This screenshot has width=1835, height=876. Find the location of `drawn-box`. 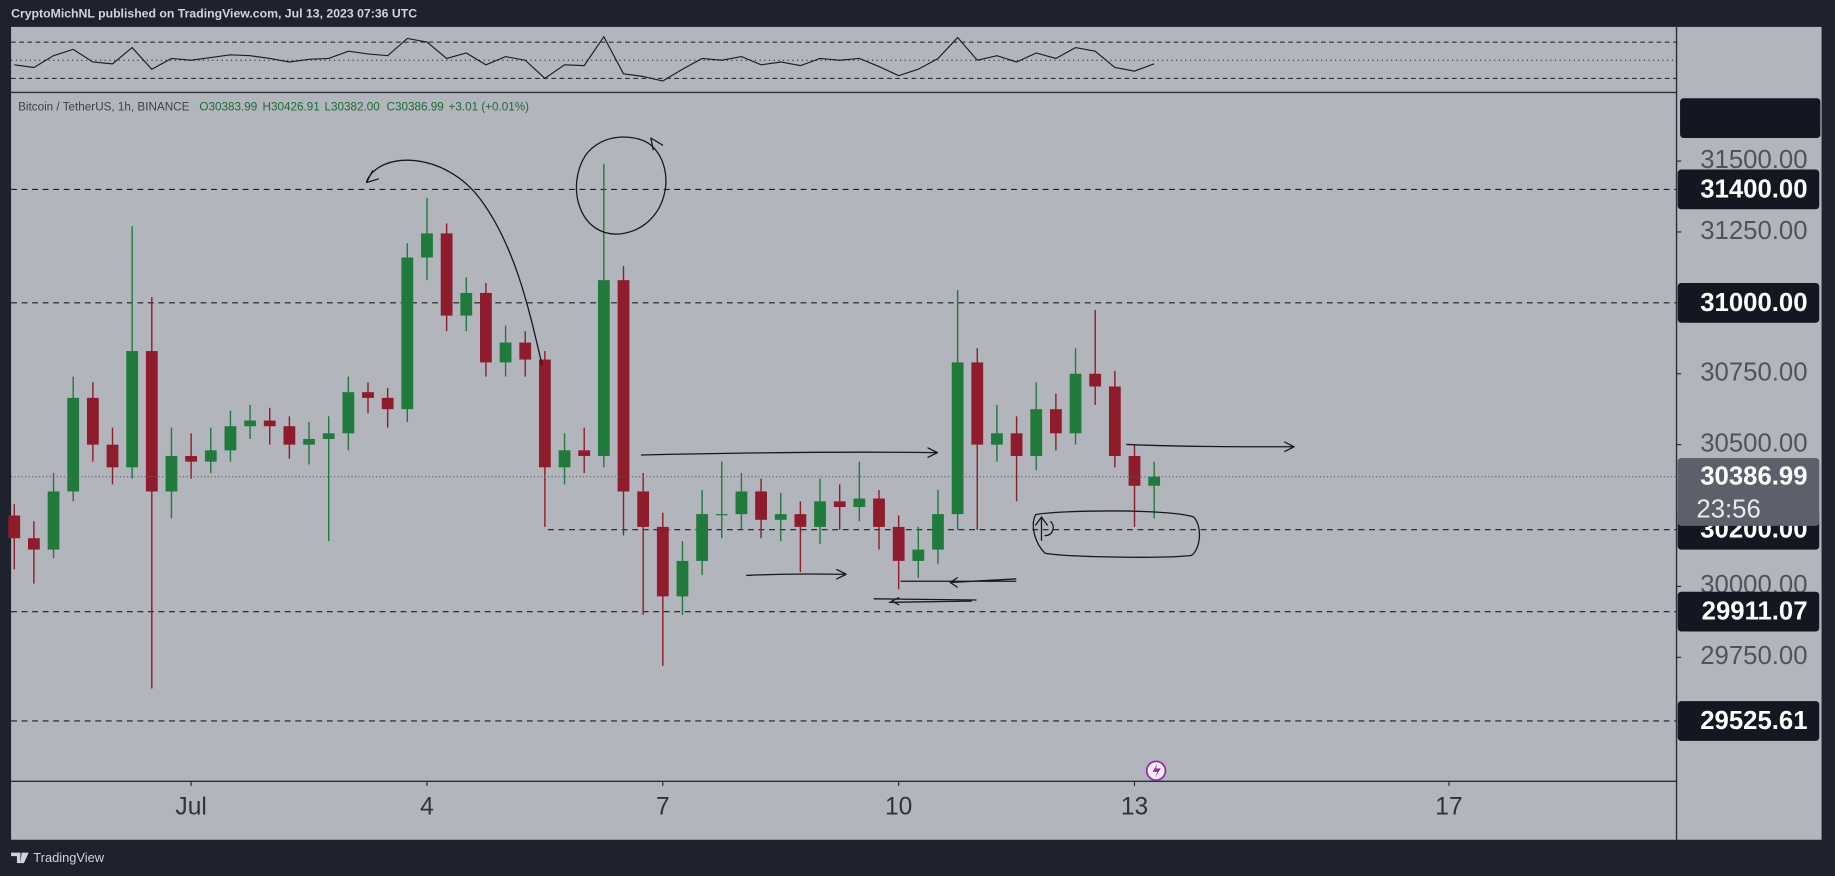

drawn-box is located at coordinates (1116, 534).